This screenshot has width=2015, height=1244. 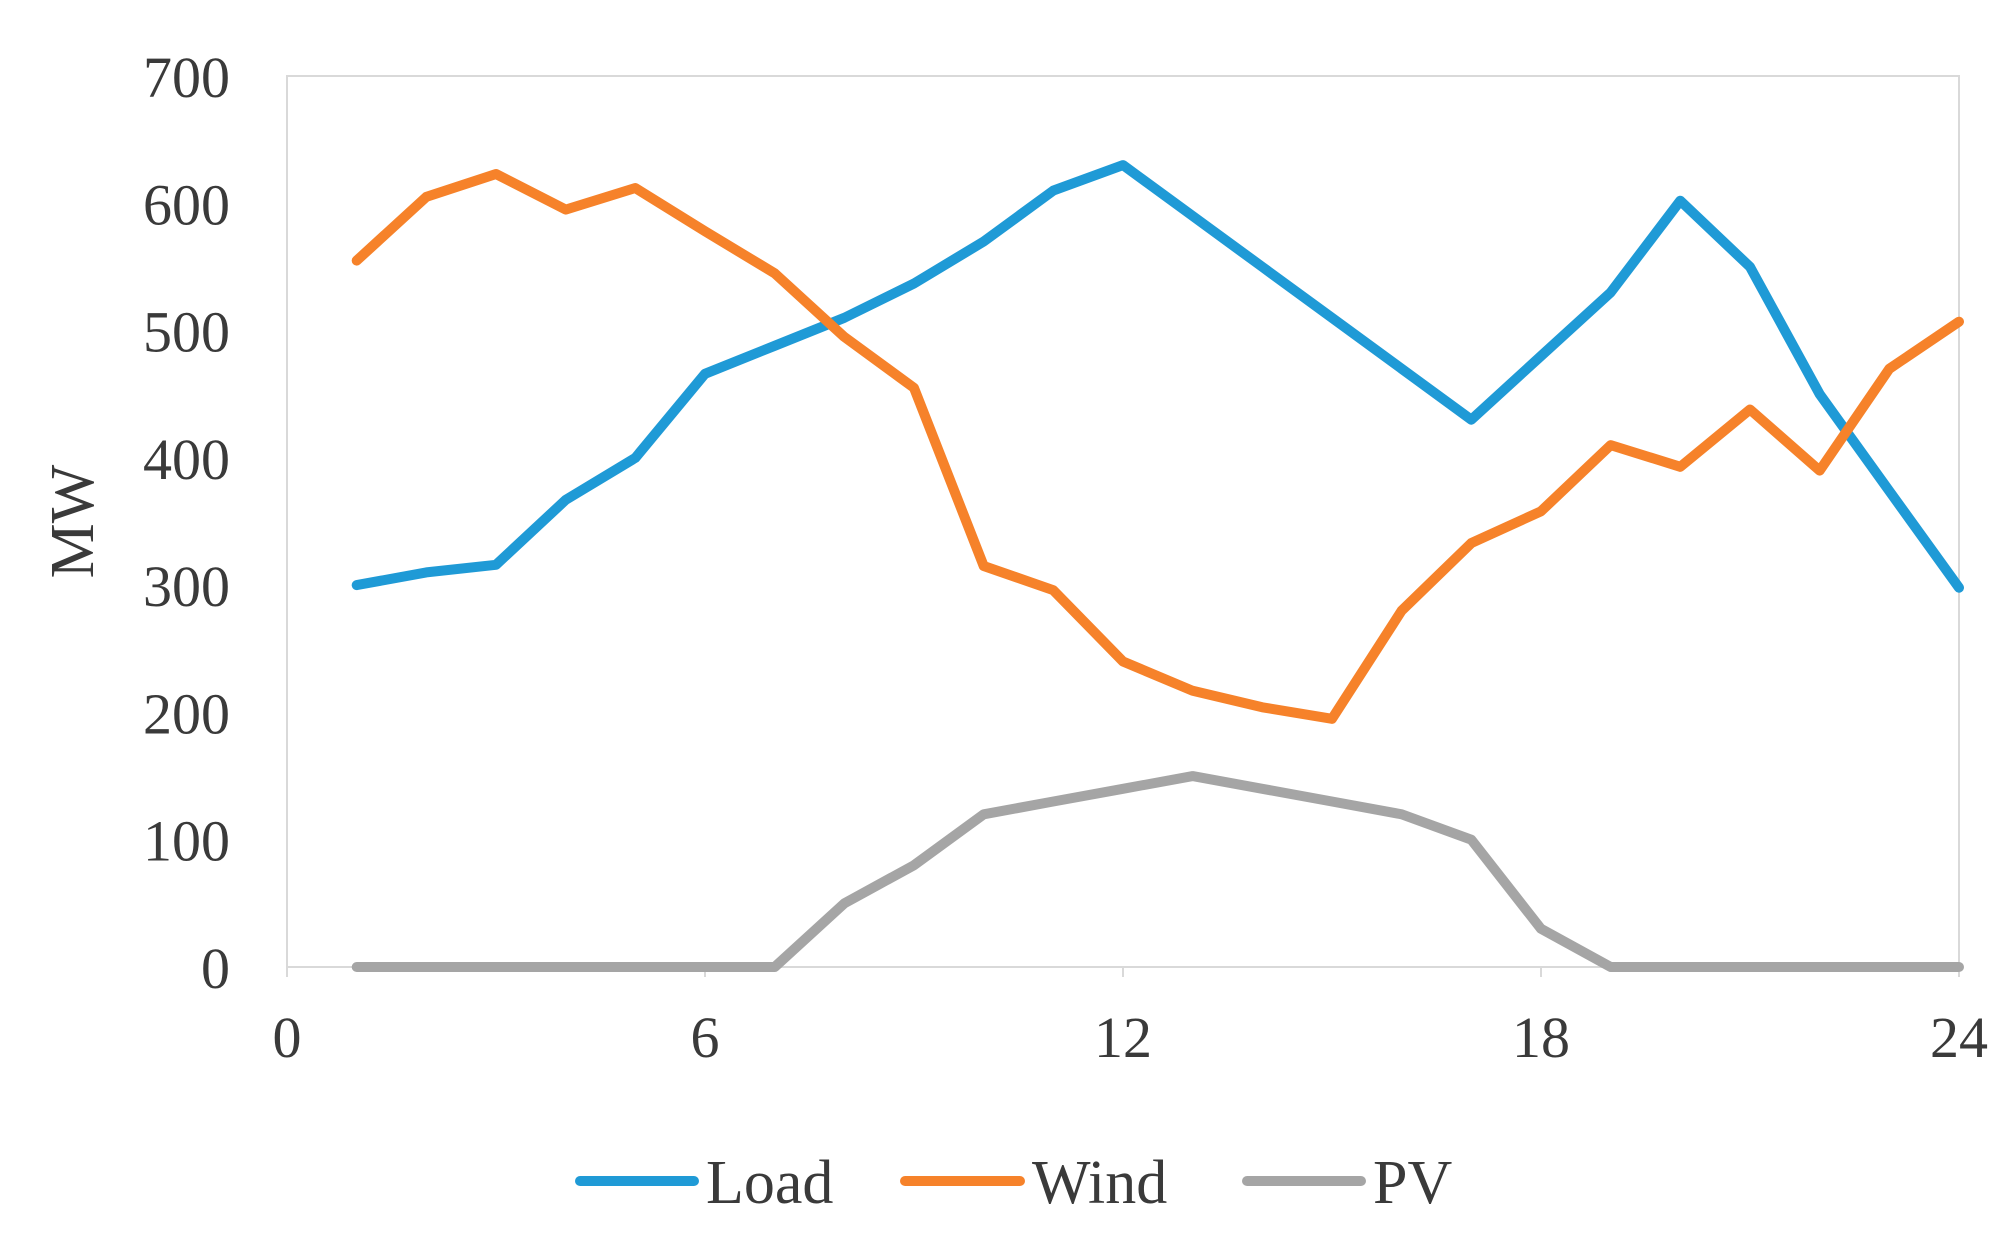 I want to click on x-tick-label: 6, so click(x=705, y=1037).